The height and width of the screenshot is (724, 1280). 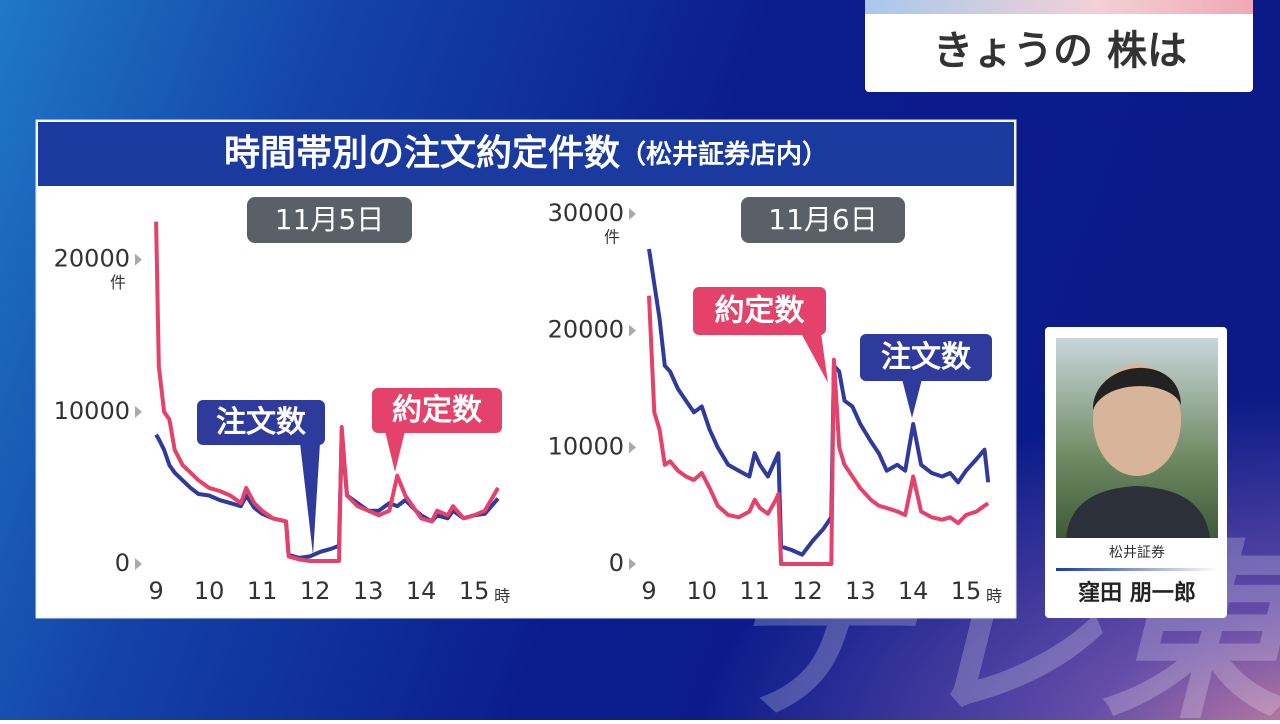 I want to click on chart-subtitle: 11月5日, so click(x=329, y=219).